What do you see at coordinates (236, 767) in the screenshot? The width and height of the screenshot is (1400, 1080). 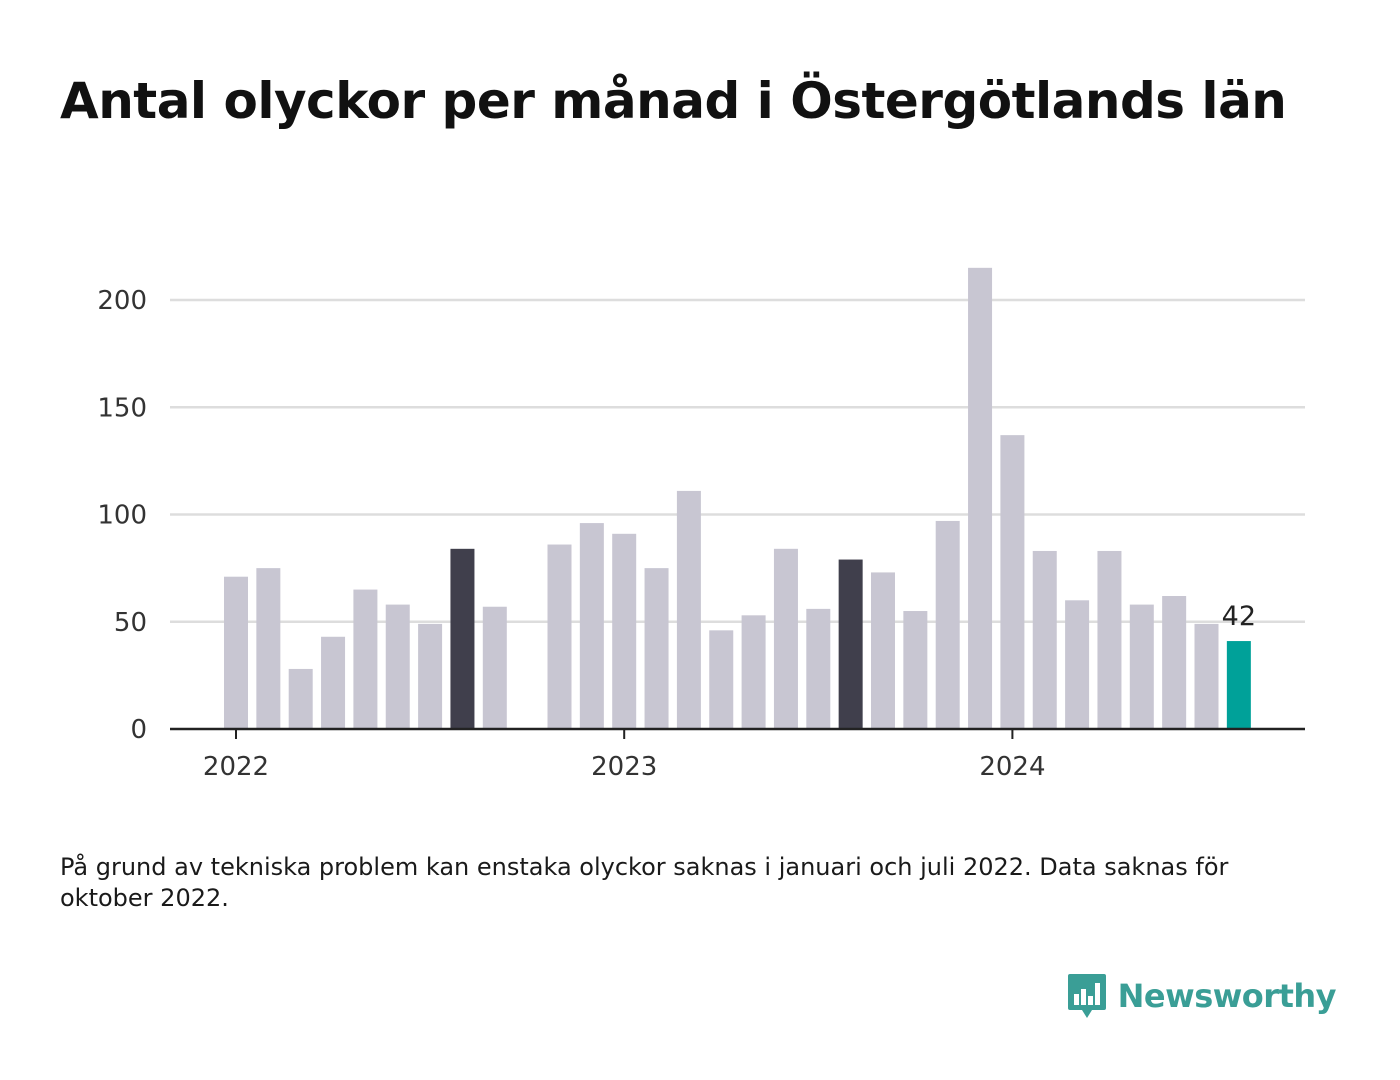 I see `x-tick-label-2022: 2022` at bounding box center [236, 767].